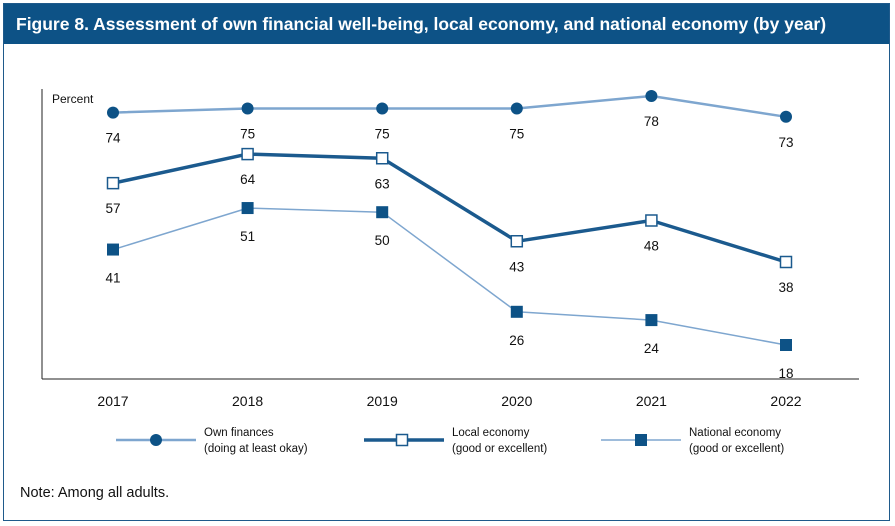  I want to click on own-finances-line, so click(449, 106).